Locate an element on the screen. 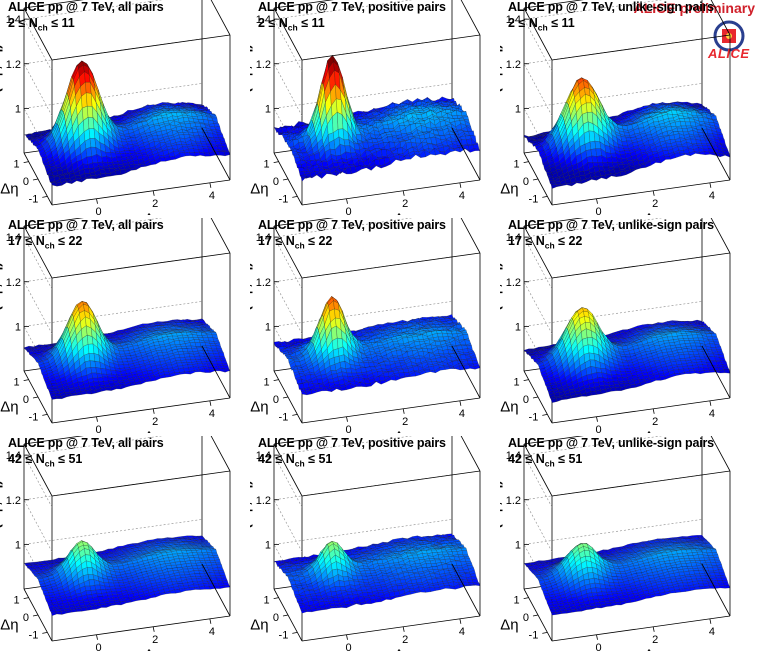 The image size is (763, 655). alice-logo-dot is located at coordinates (729, 36).